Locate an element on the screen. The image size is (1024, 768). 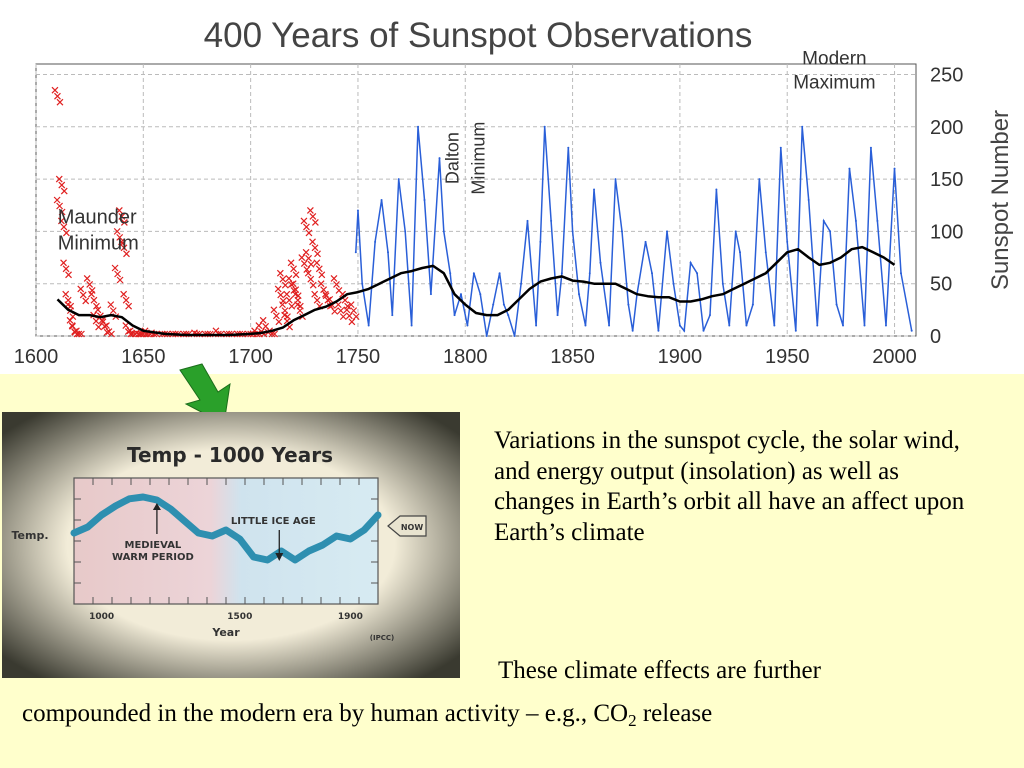
temp-x-tick-label: 1000 is located at coordinates (101, 617).